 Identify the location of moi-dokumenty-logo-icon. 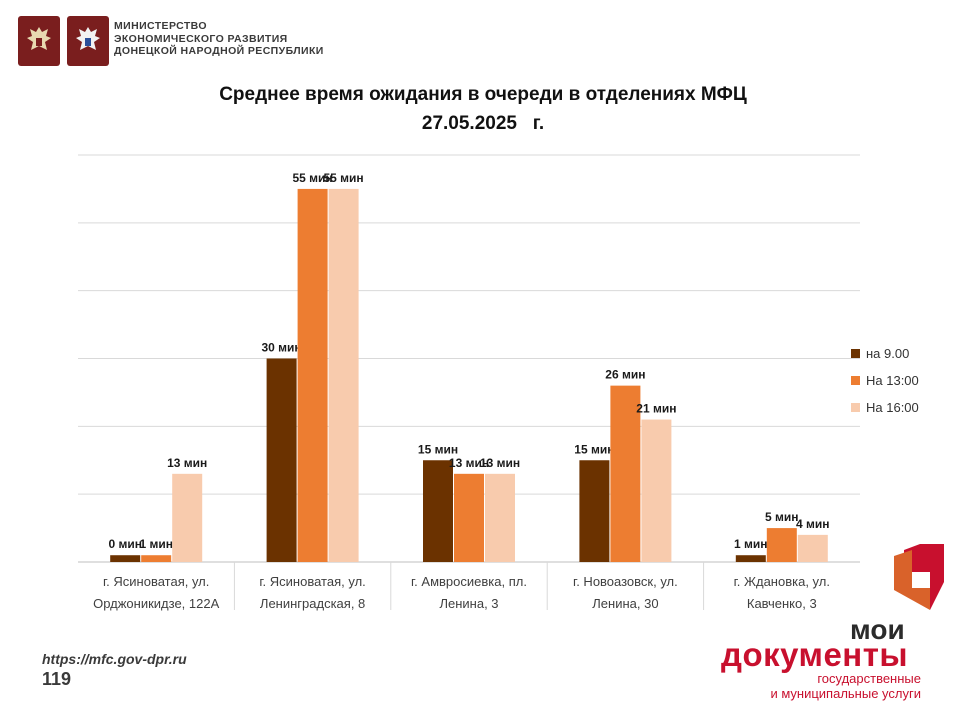
(919, 577).